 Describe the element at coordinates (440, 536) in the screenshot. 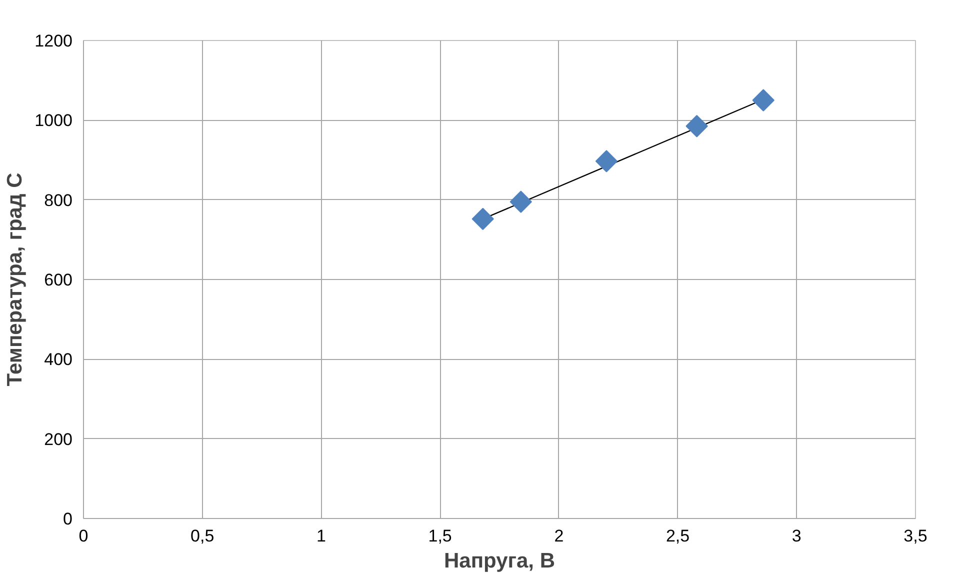

I see `x-tick-label: 1,5` at that location.